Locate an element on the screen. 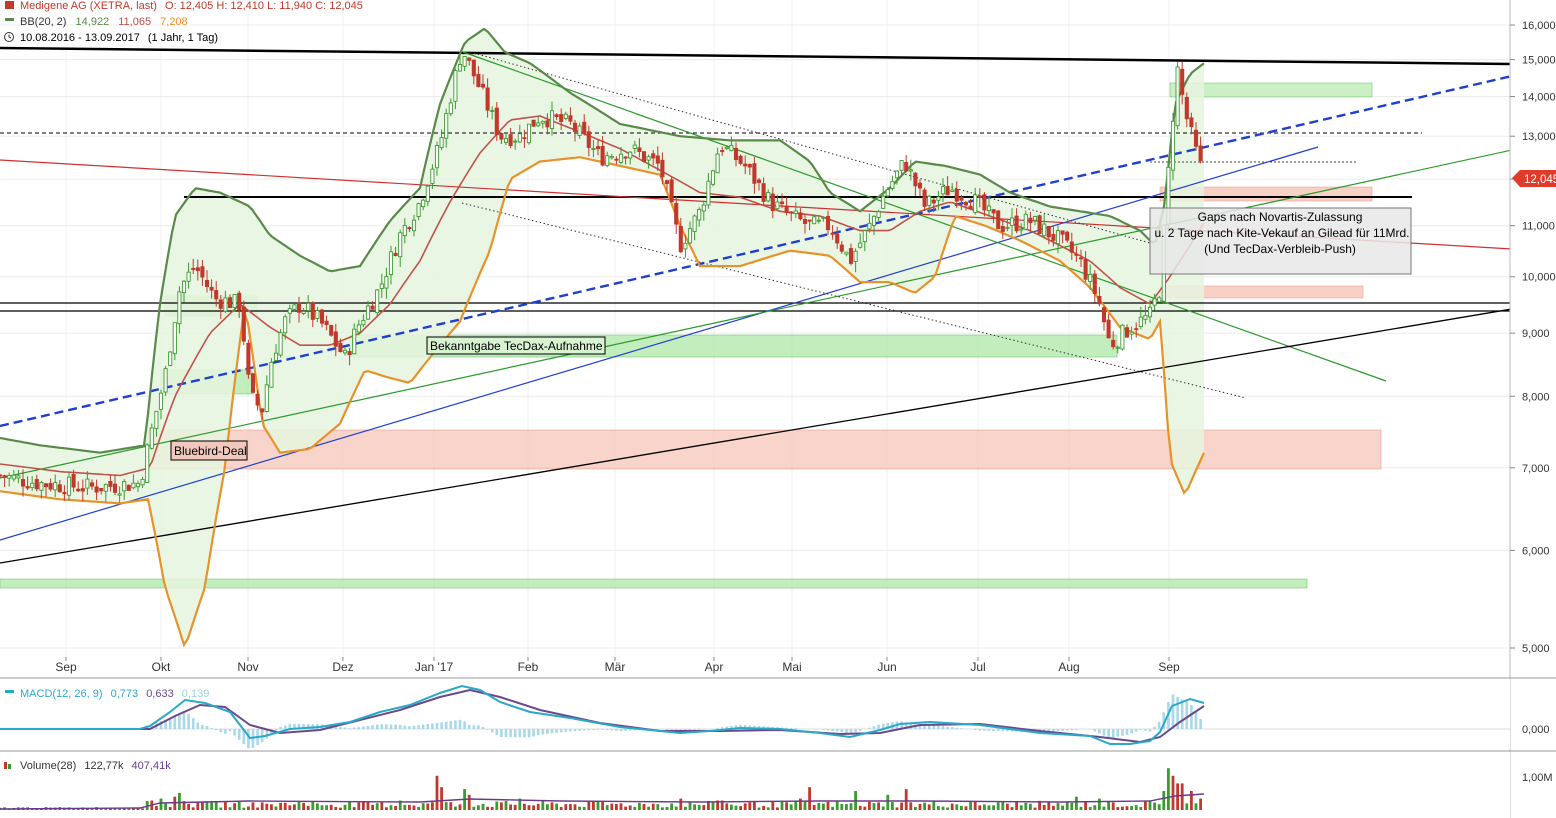 This screenshot has height=818, width=1556. clock-hands is located at coordinates (10, 36).